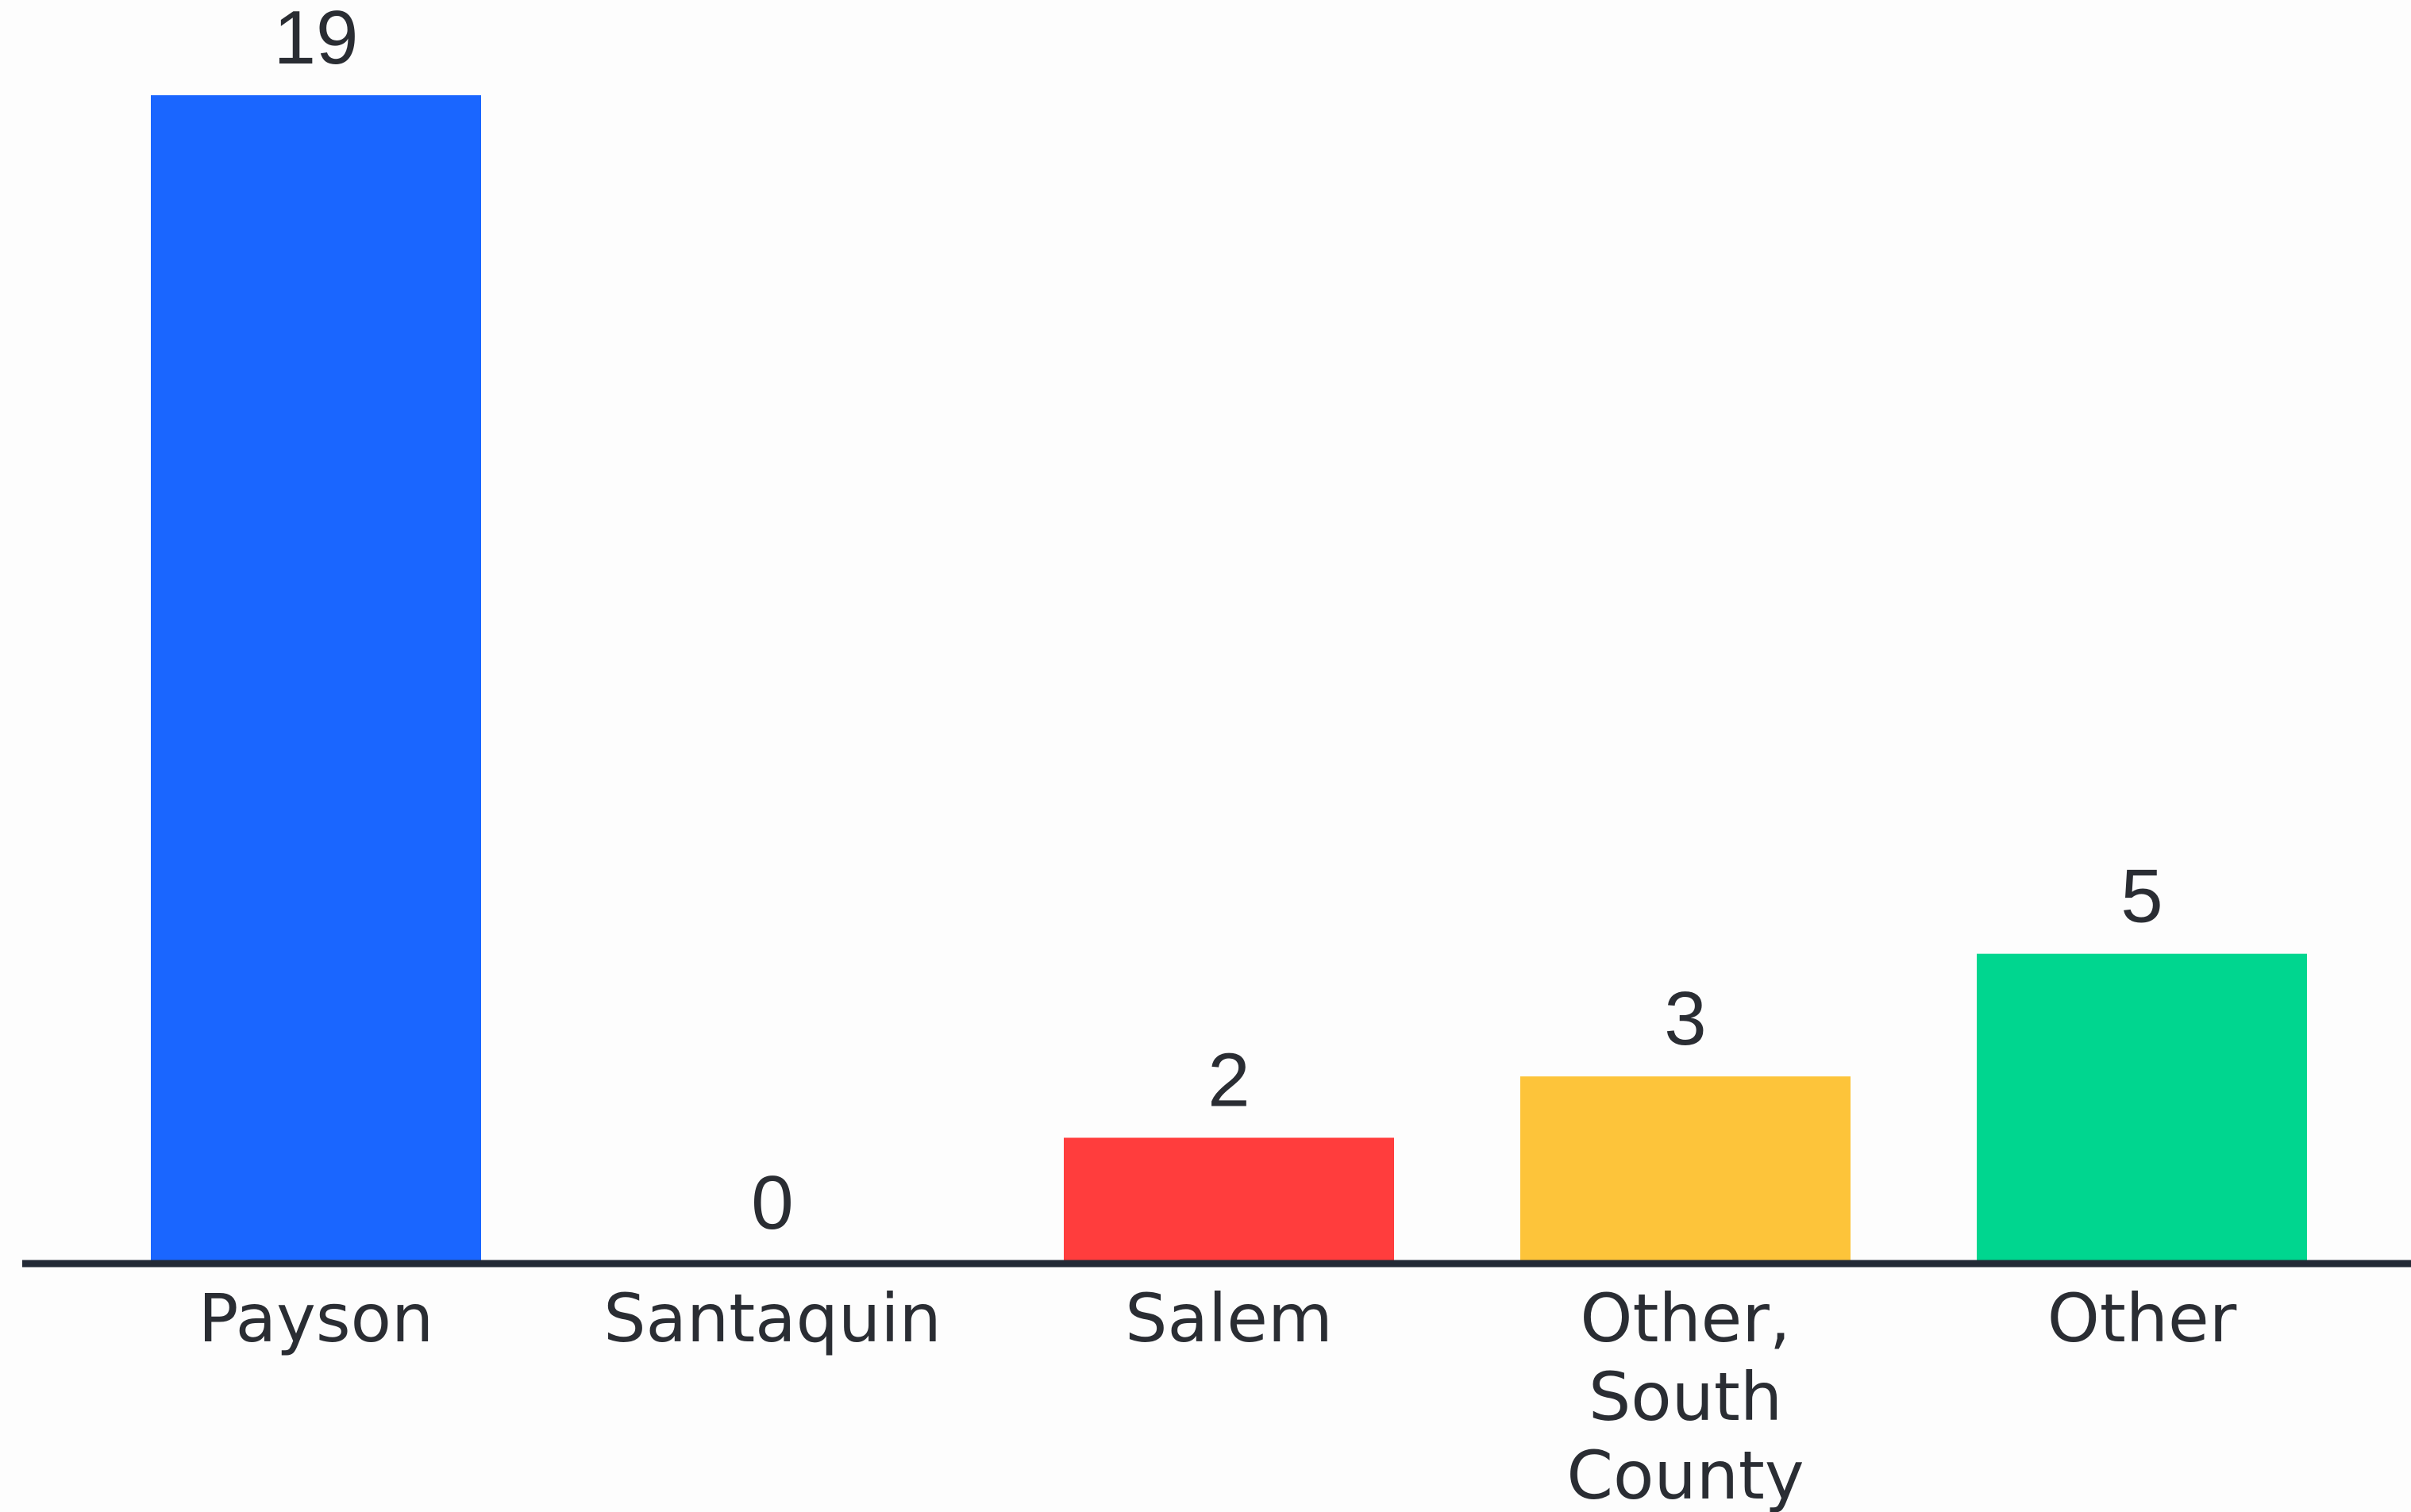  I want to click on value-label-salem: 2, so click(1228, 1079).